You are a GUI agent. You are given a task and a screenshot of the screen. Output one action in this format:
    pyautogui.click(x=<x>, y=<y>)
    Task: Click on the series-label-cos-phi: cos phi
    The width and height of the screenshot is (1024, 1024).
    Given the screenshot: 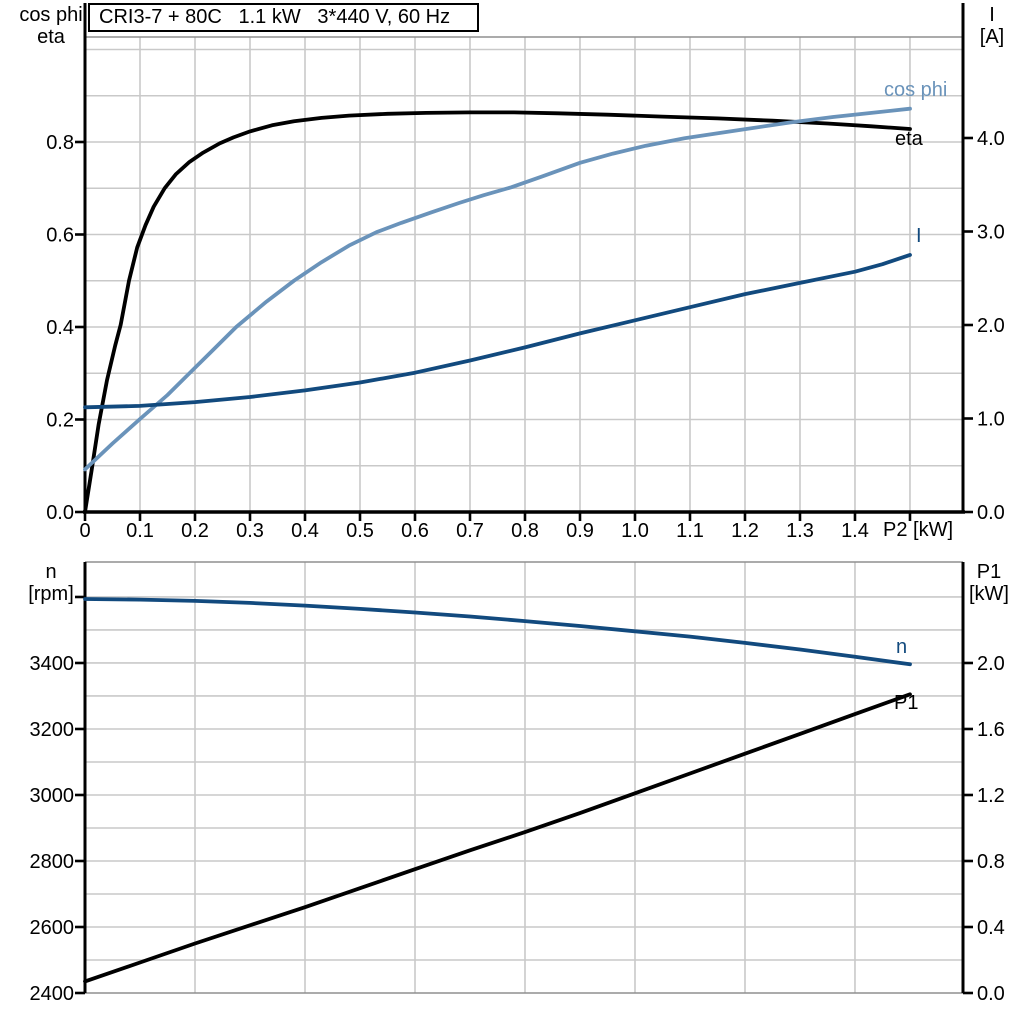 What is the action you would take?
    pyautogui.click(x=916, y=90)
    